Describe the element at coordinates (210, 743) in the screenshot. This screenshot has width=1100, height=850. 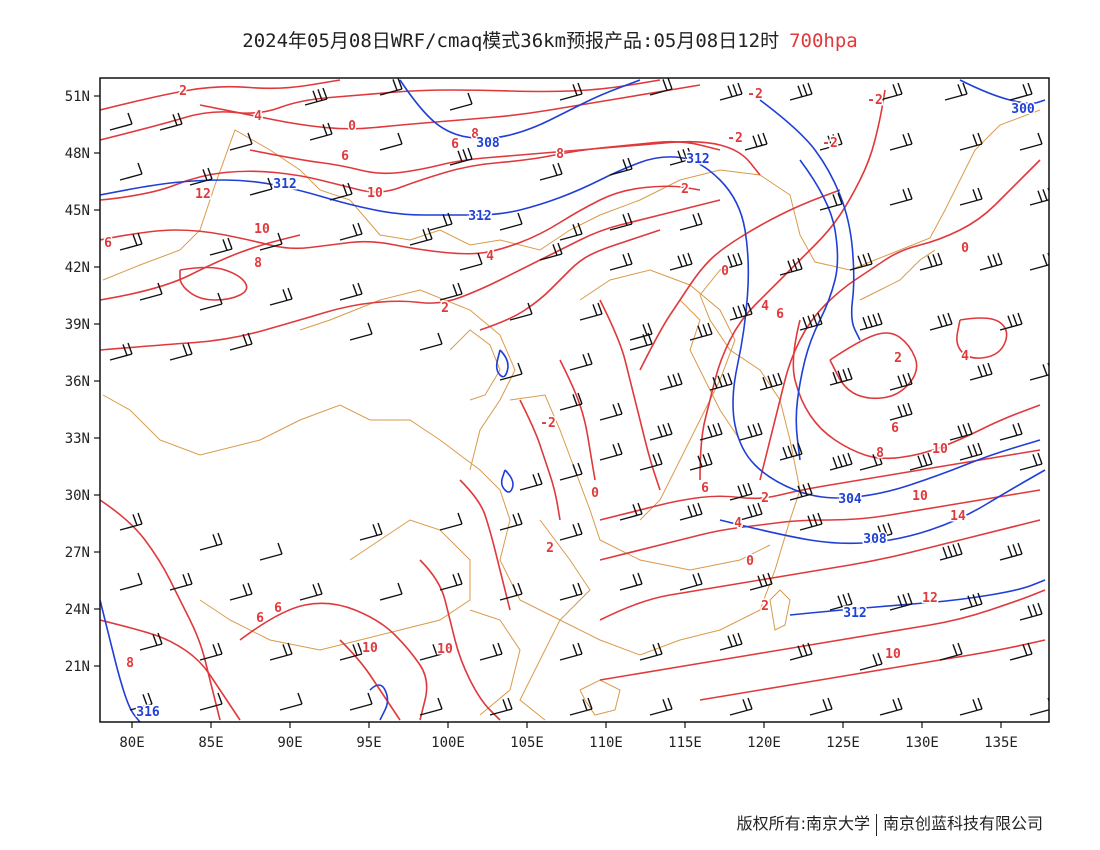
I see `lon-tick-label: 85E` at that location.